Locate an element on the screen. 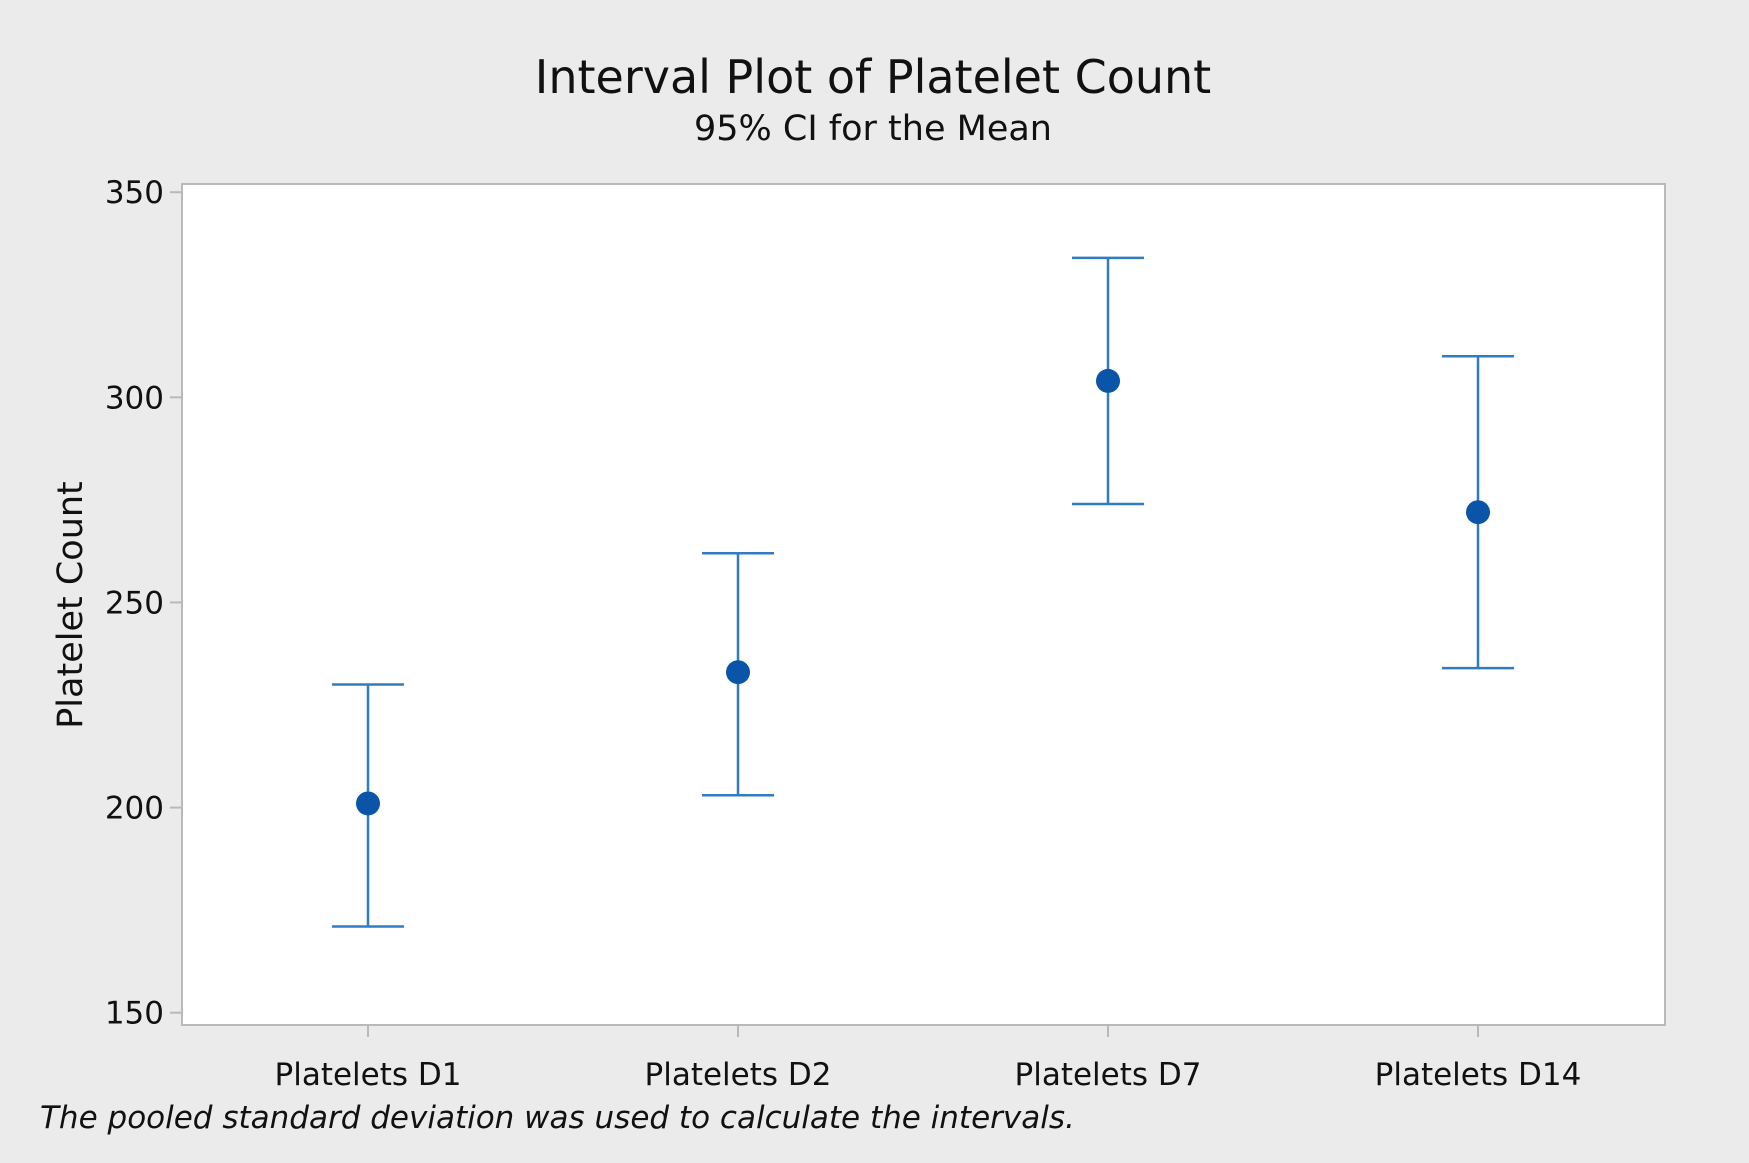  y-tick-label: 200 is located at coordinates (134, 809).